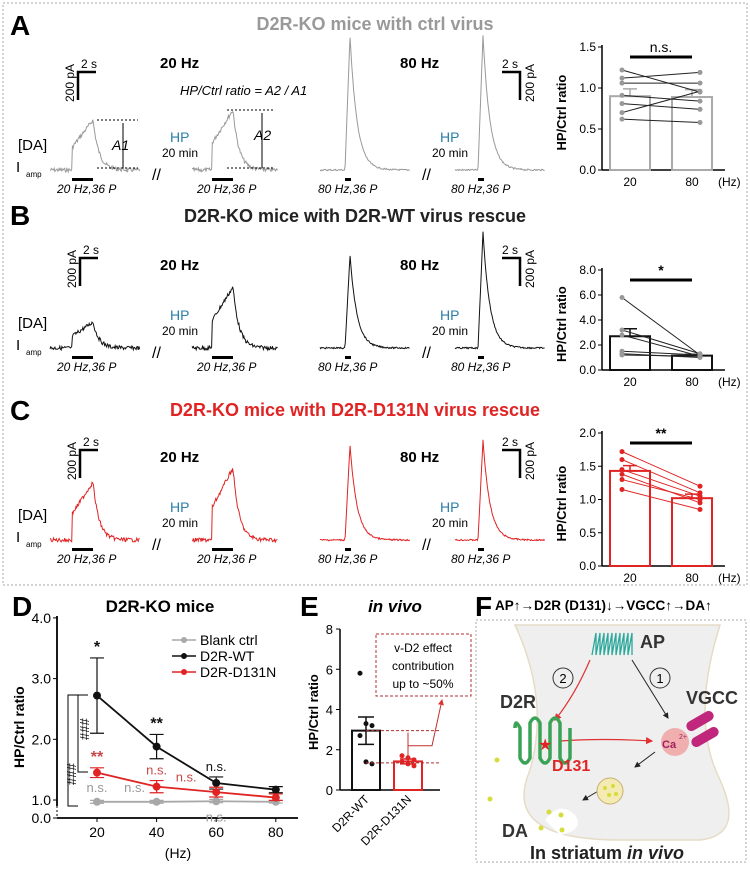  Describe the element at coordinates (120, 145) in the screenshot. I see `a1-label: A1` at that location.